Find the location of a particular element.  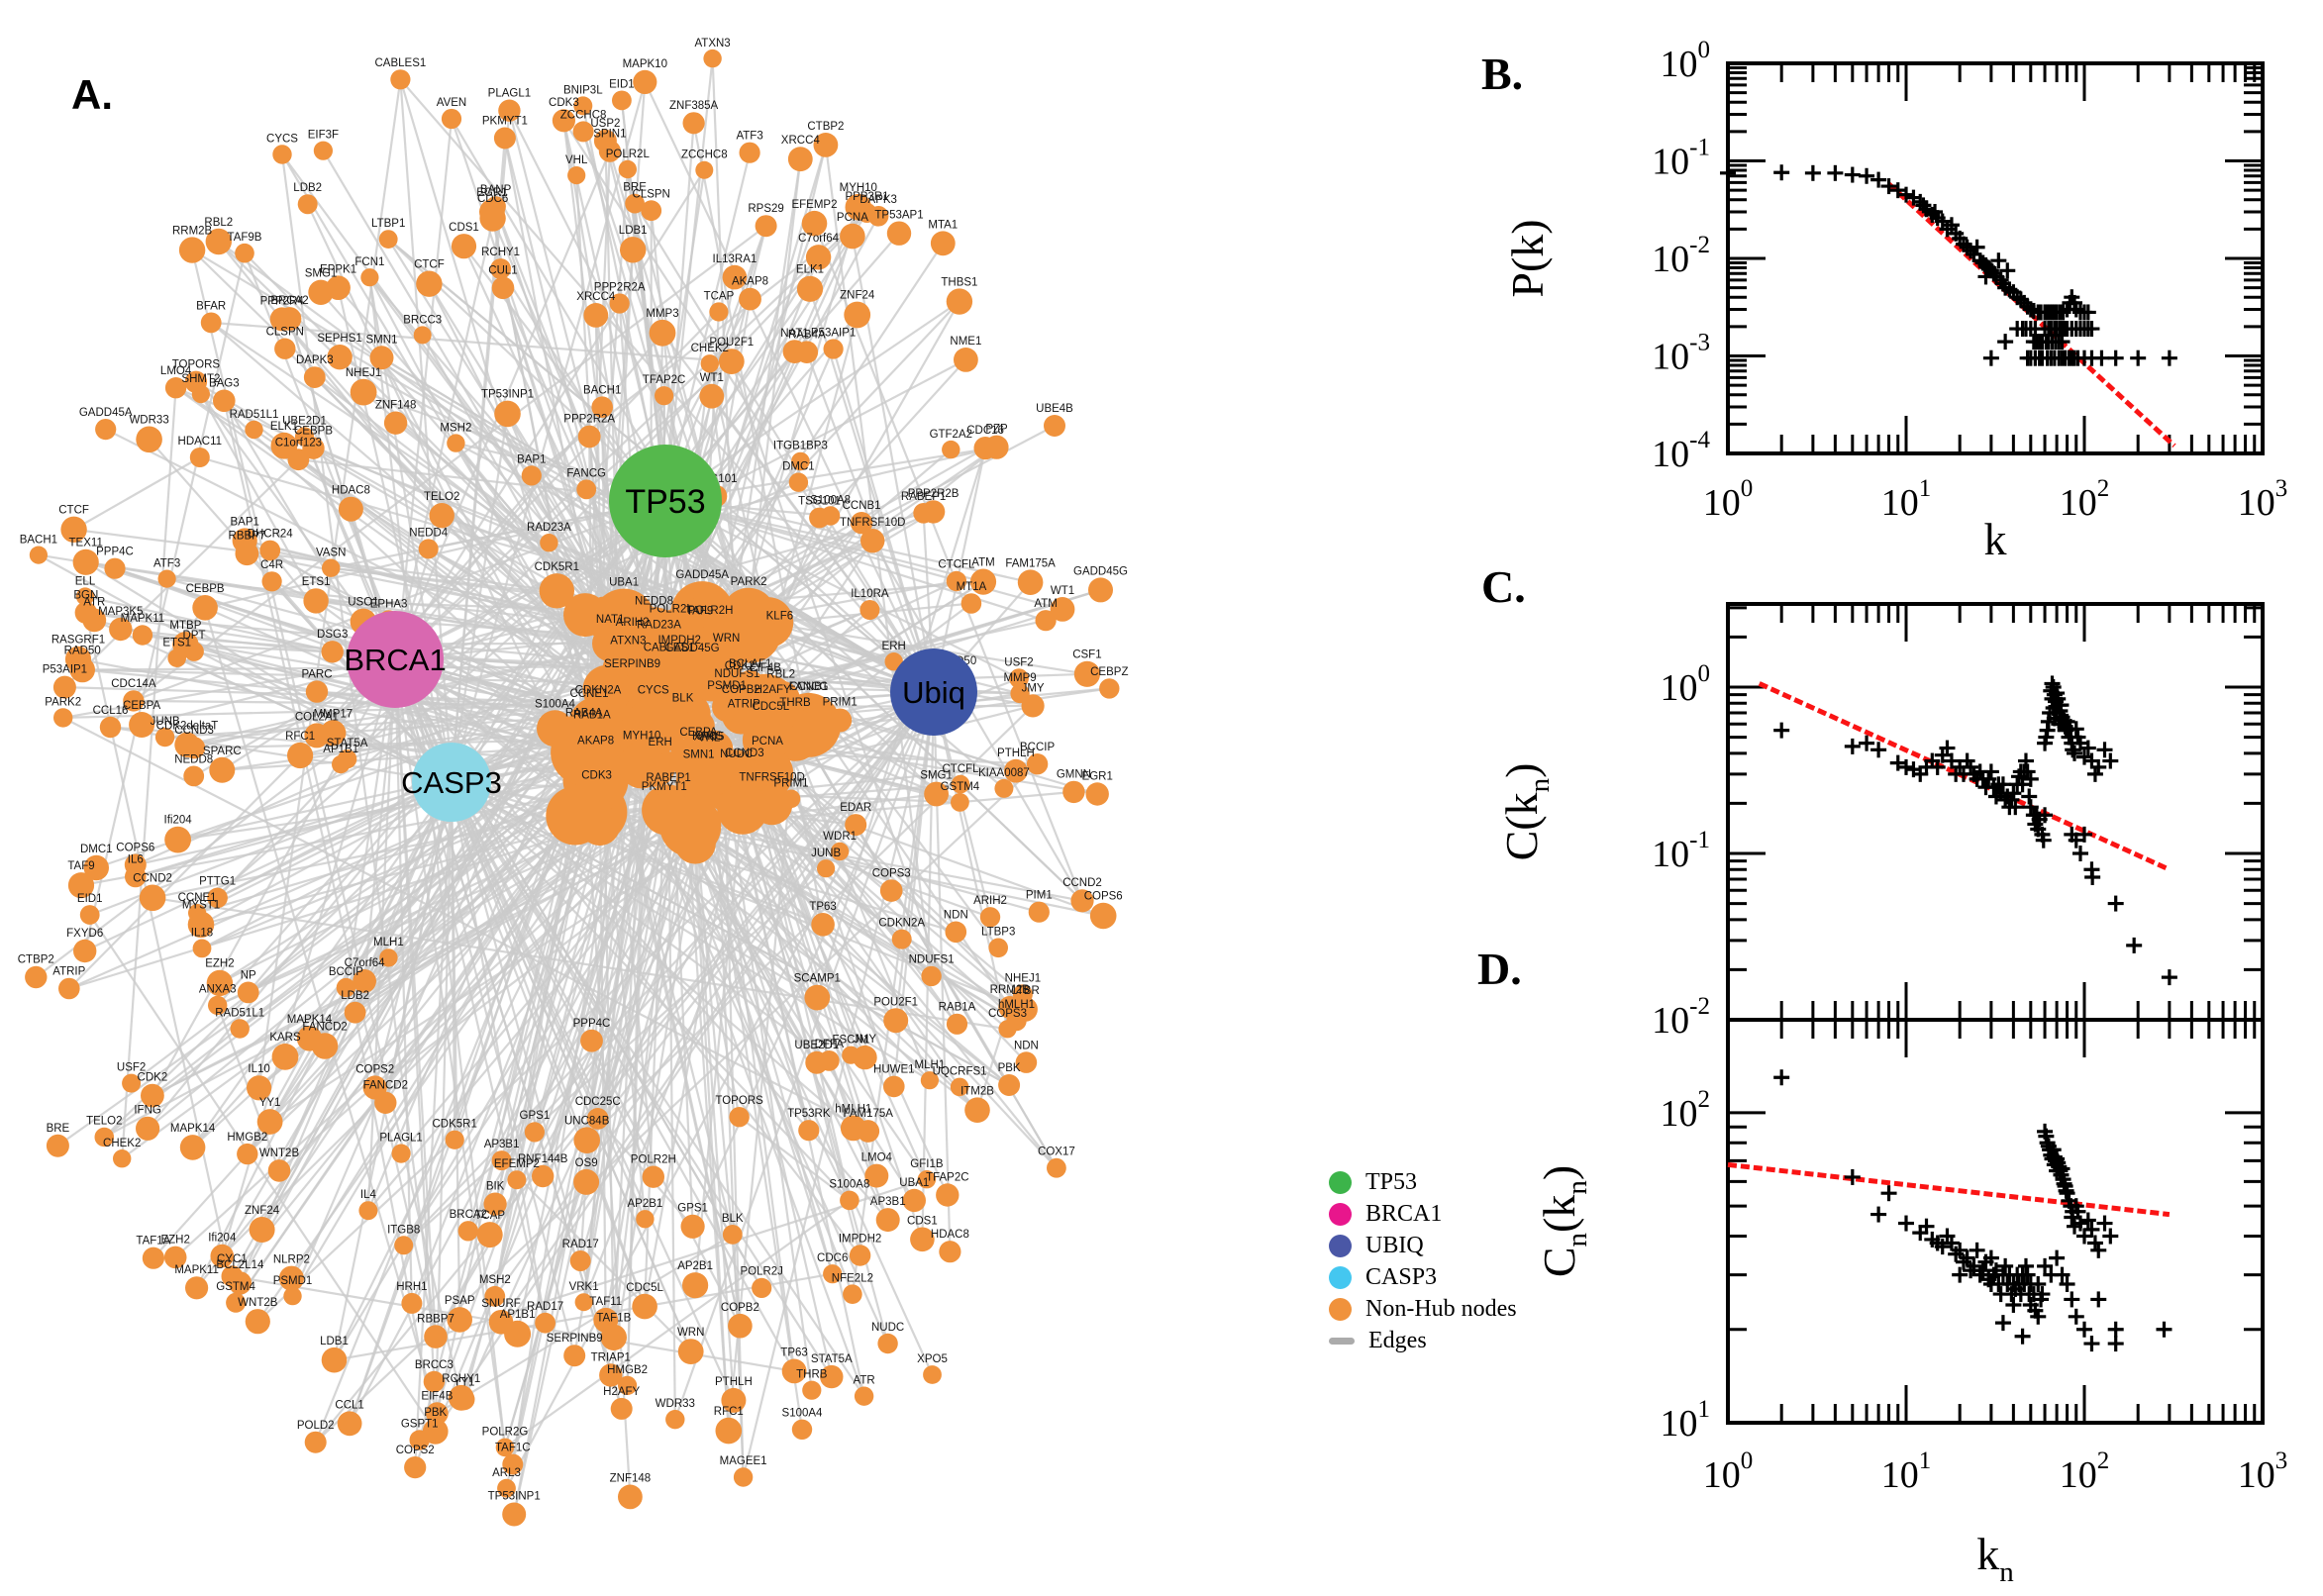

node-label: HDAC8 is located at coordinates (351, 491).